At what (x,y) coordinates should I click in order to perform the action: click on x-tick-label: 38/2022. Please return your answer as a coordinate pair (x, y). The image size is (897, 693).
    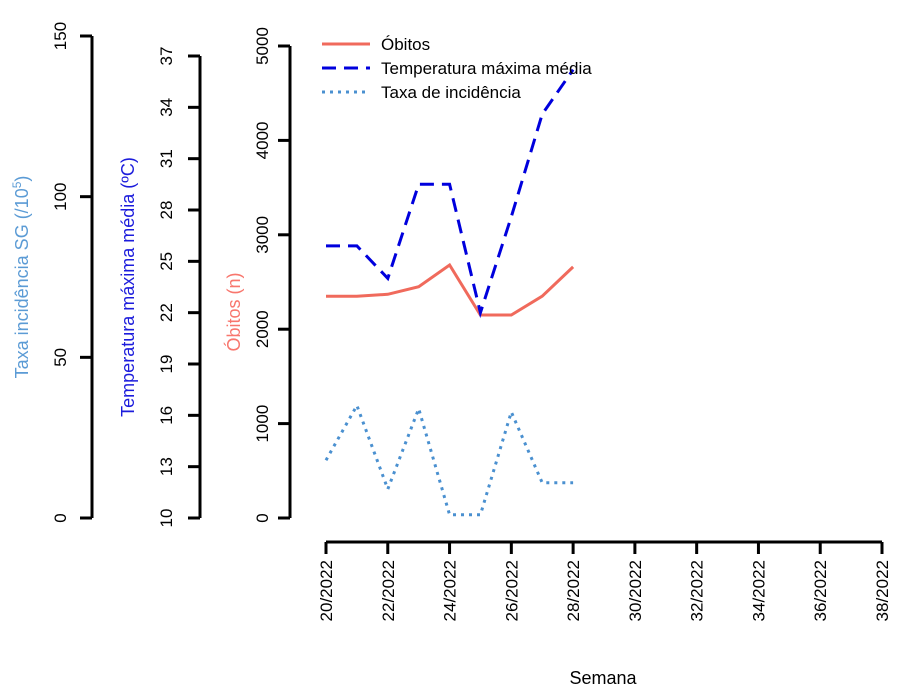
    Looking at the image, I should click on (882, 590).